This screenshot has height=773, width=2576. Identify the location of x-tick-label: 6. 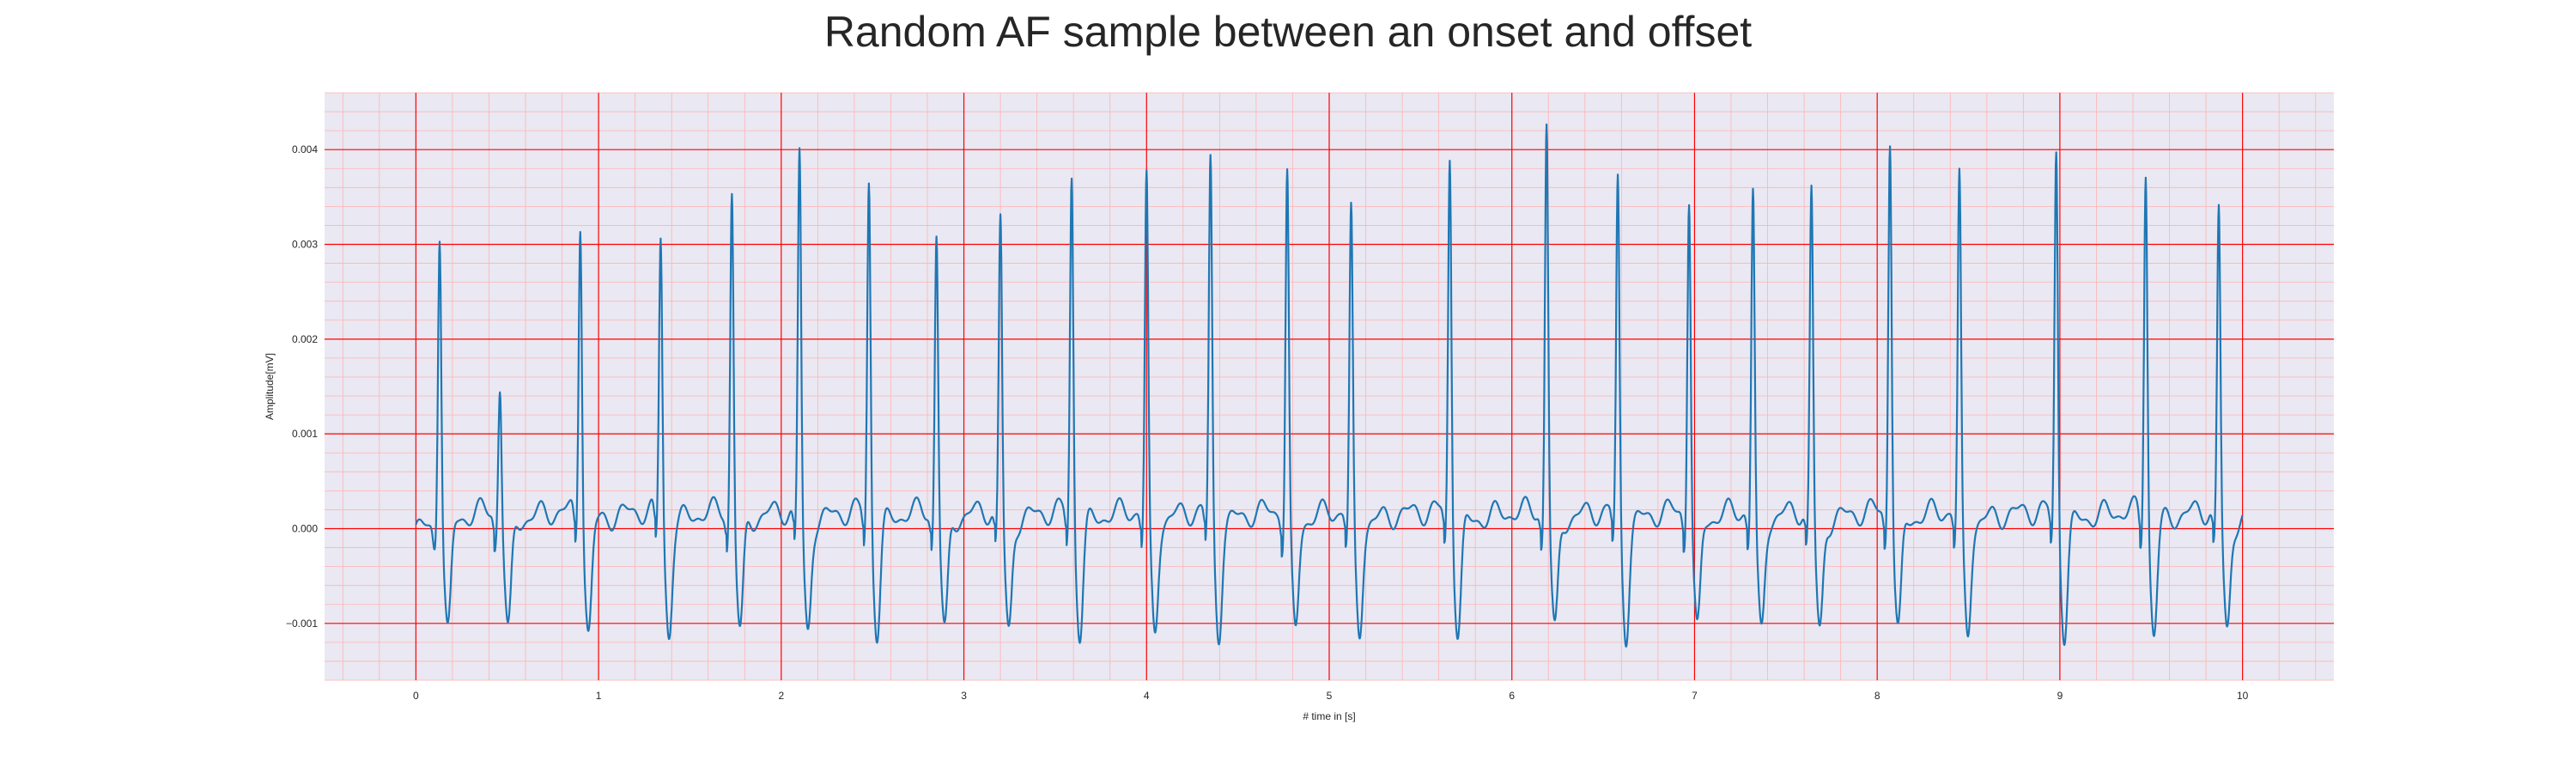
(1512, 696).